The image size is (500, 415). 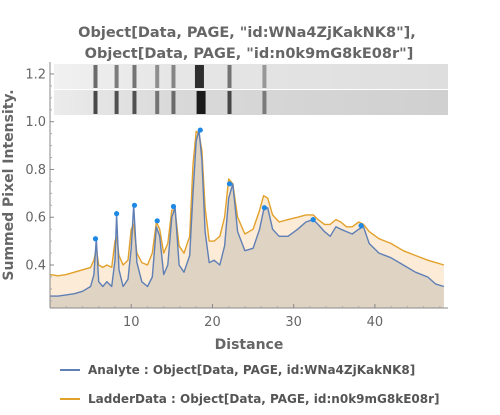 I want to click on y-tick-label: 1.2, so click(x=35, y=74).